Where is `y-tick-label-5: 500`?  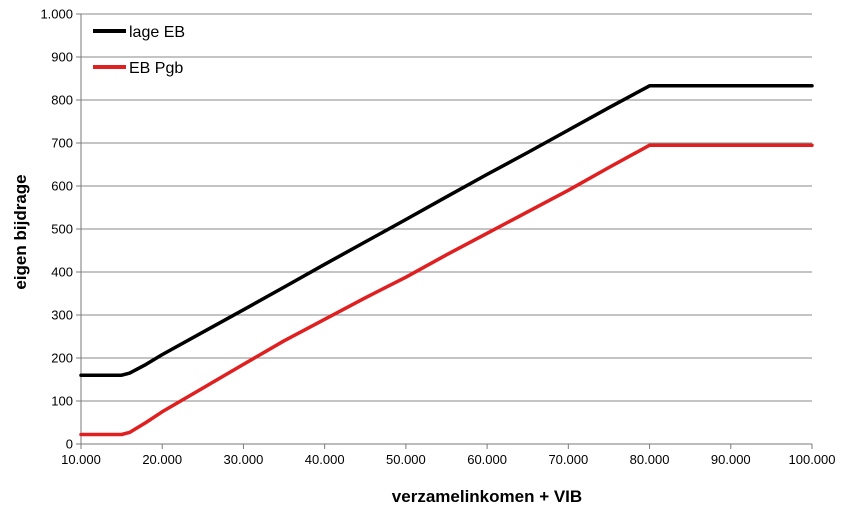
y-tick-label-5: 500 is located at coordinates (62, 229).